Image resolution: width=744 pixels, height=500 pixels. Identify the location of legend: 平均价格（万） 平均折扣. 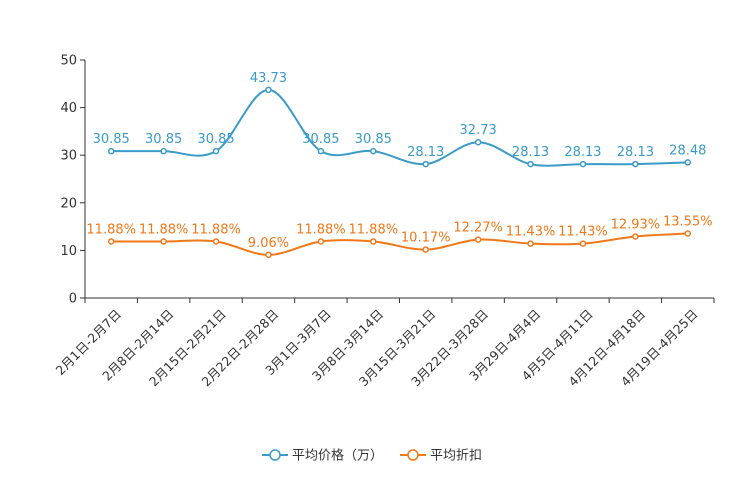
(372, 456).